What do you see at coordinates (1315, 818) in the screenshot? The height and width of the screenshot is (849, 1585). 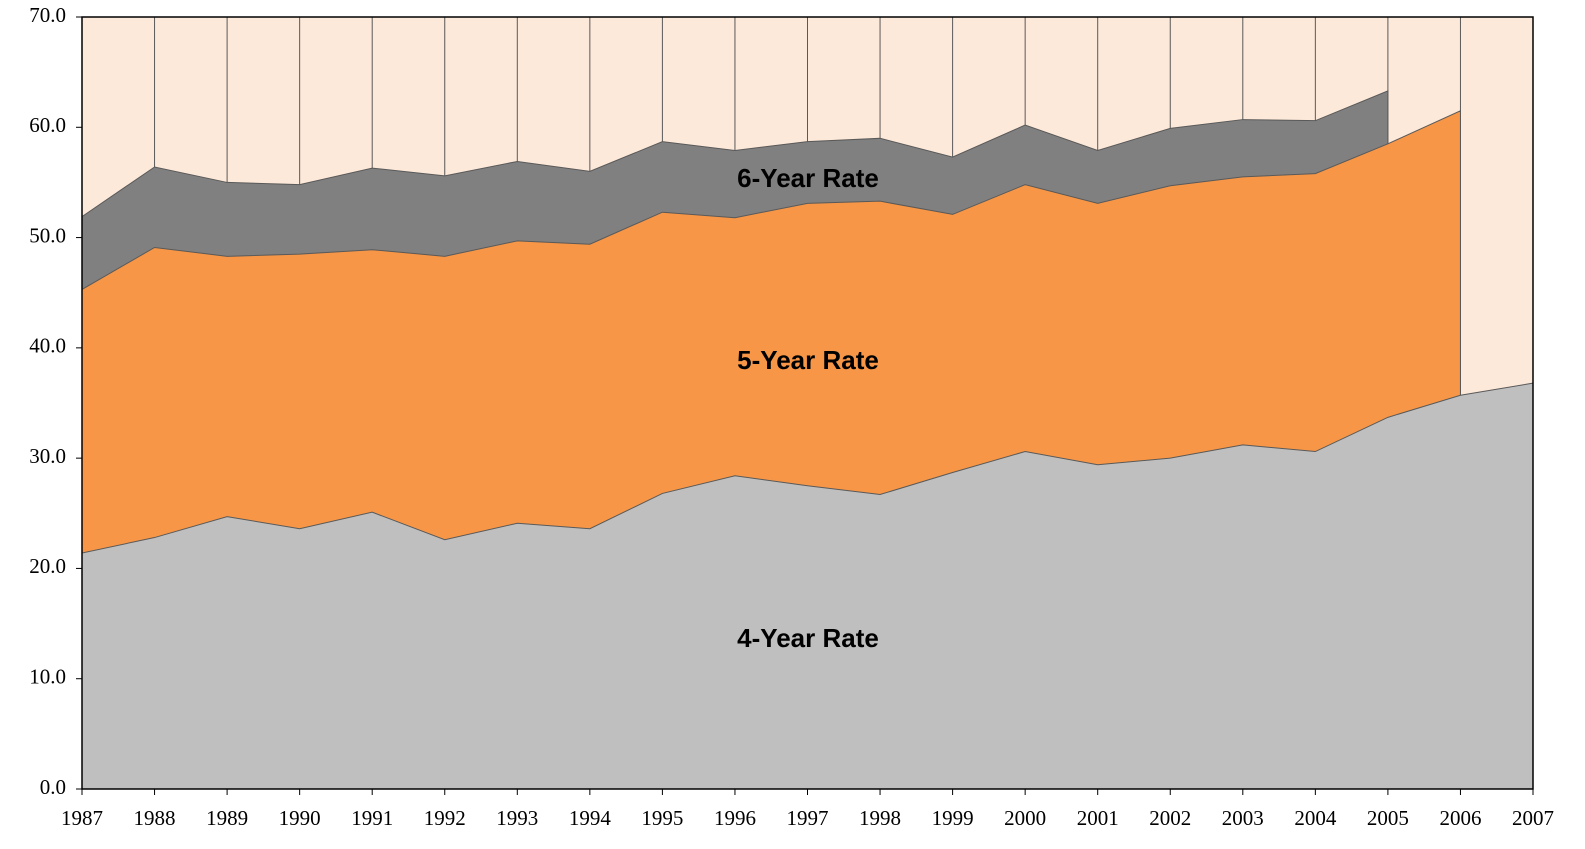 I see `x-tick-label: 2004` at bounding box center [1315, 818].